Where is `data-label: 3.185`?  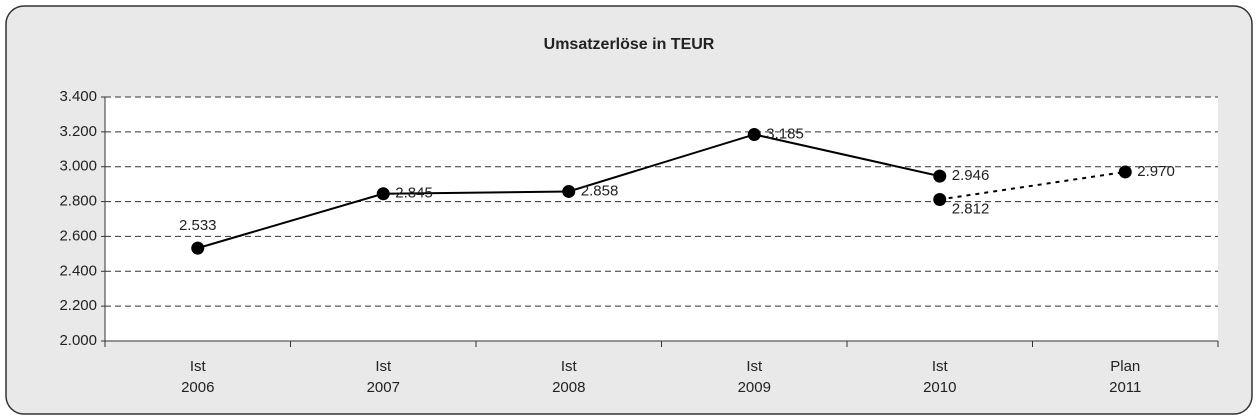 data-label: 3.185 is located at coordinates (785, 133).